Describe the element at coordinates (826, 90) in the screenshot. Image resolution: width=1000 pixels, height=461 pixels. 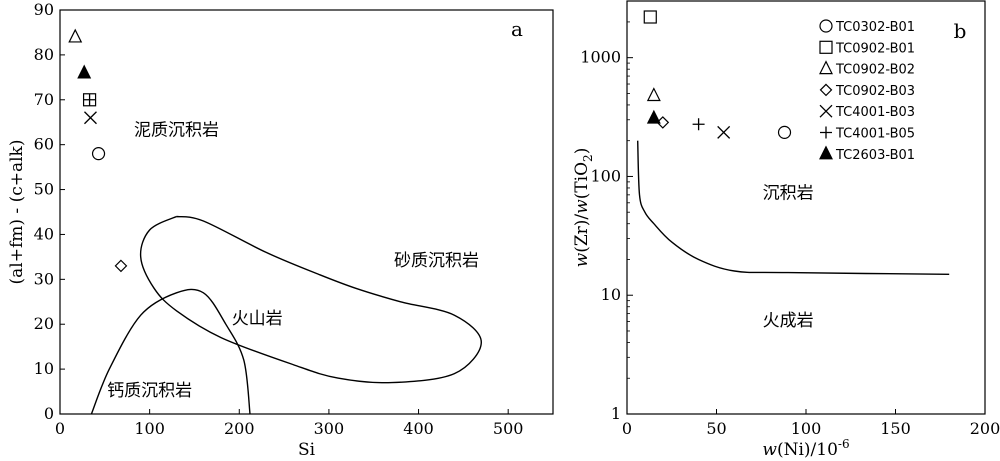
I see `legend-marker-tc0902-b03` at that location.